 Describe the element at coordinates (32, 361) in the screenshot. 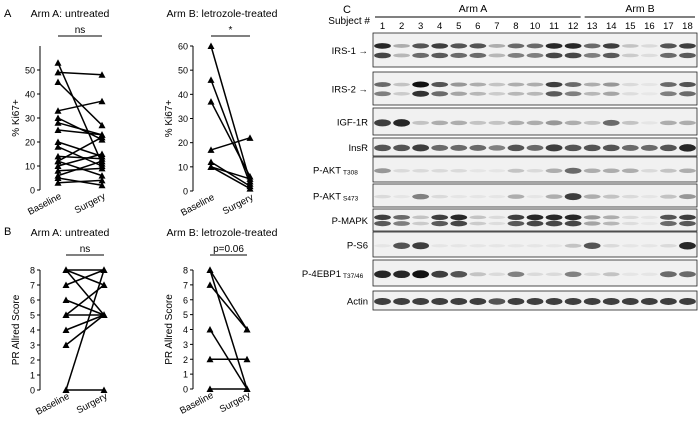

I see `y-tick-label: 2` at that location.